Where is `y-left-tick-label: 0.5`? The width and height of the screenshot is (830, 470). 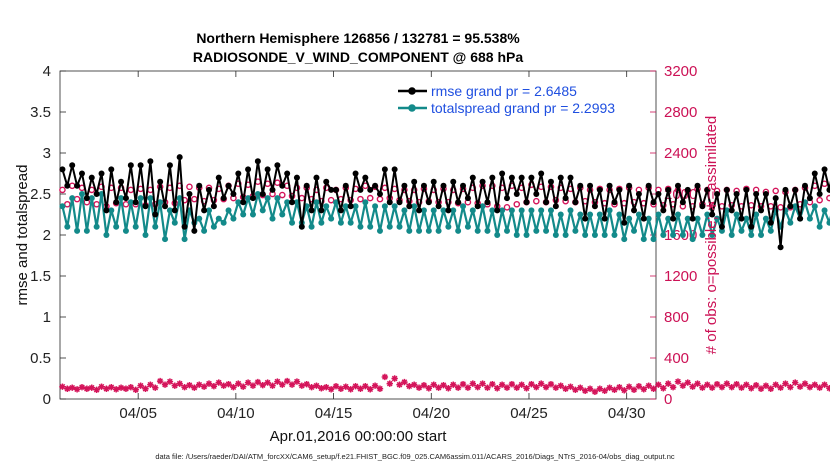
y-left-tick-label: 0.5 is located at coordinates (40, 358).